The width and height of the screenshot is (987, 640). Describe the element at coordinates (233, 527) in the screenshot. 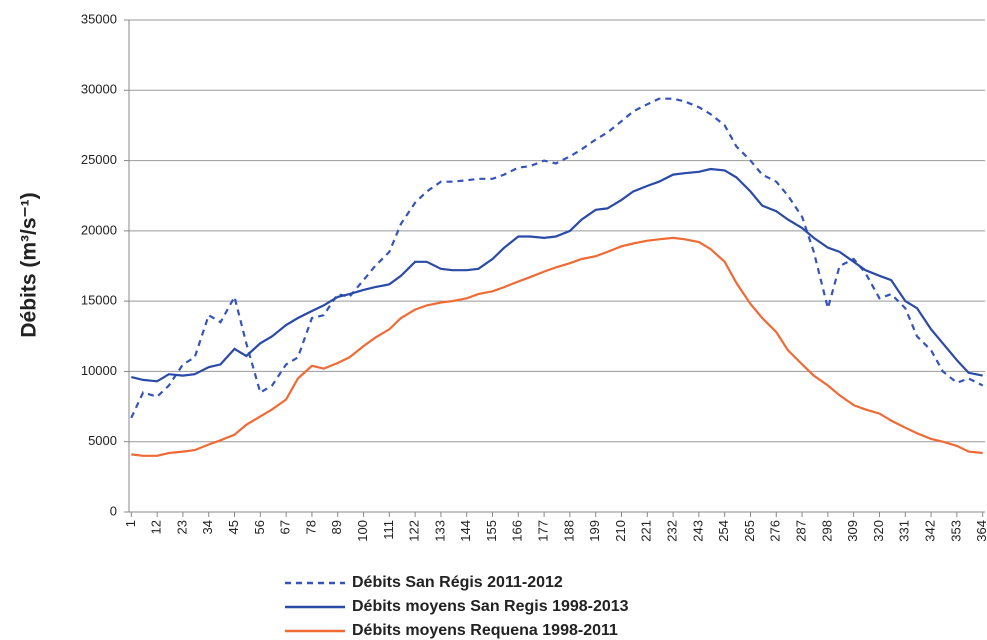

I see `x-tick-label: 45` at that location.